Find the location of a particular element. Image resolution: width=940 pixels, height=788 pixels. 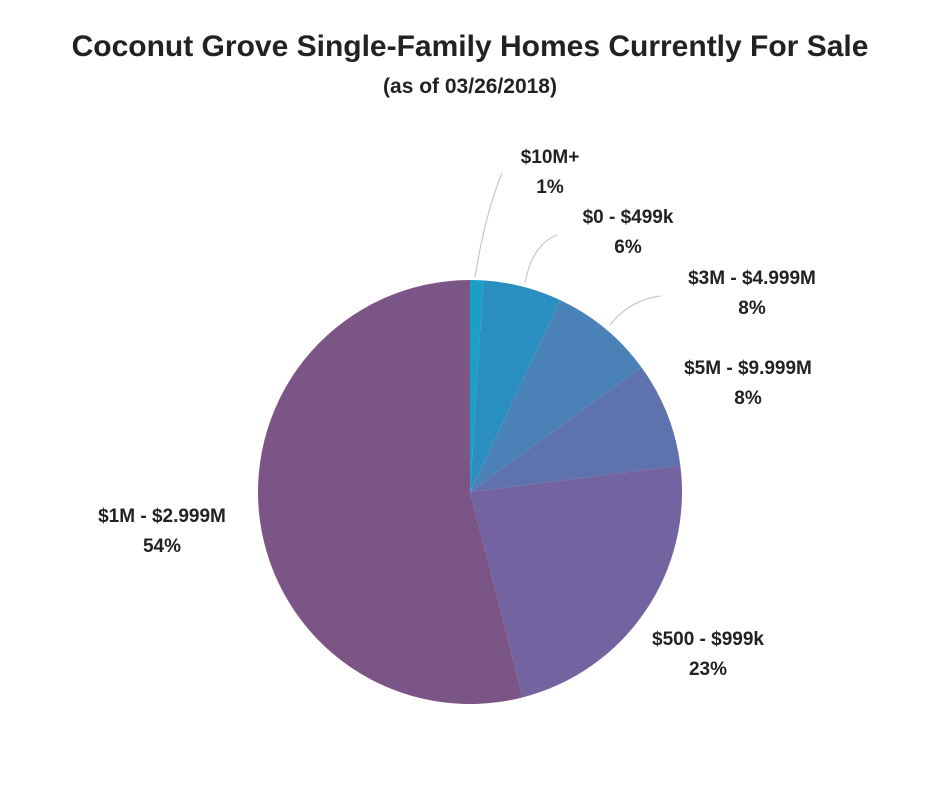

slice-percent-label: 23% is located at coordinates (708, 669).